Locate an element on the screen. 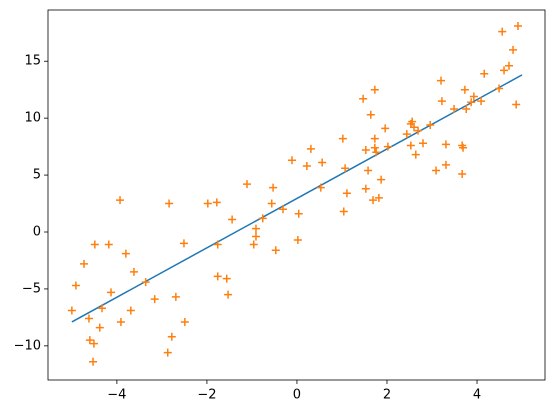 The image size is (555, 413). y-tick-label: −5 is located at coordinates (31, 288).